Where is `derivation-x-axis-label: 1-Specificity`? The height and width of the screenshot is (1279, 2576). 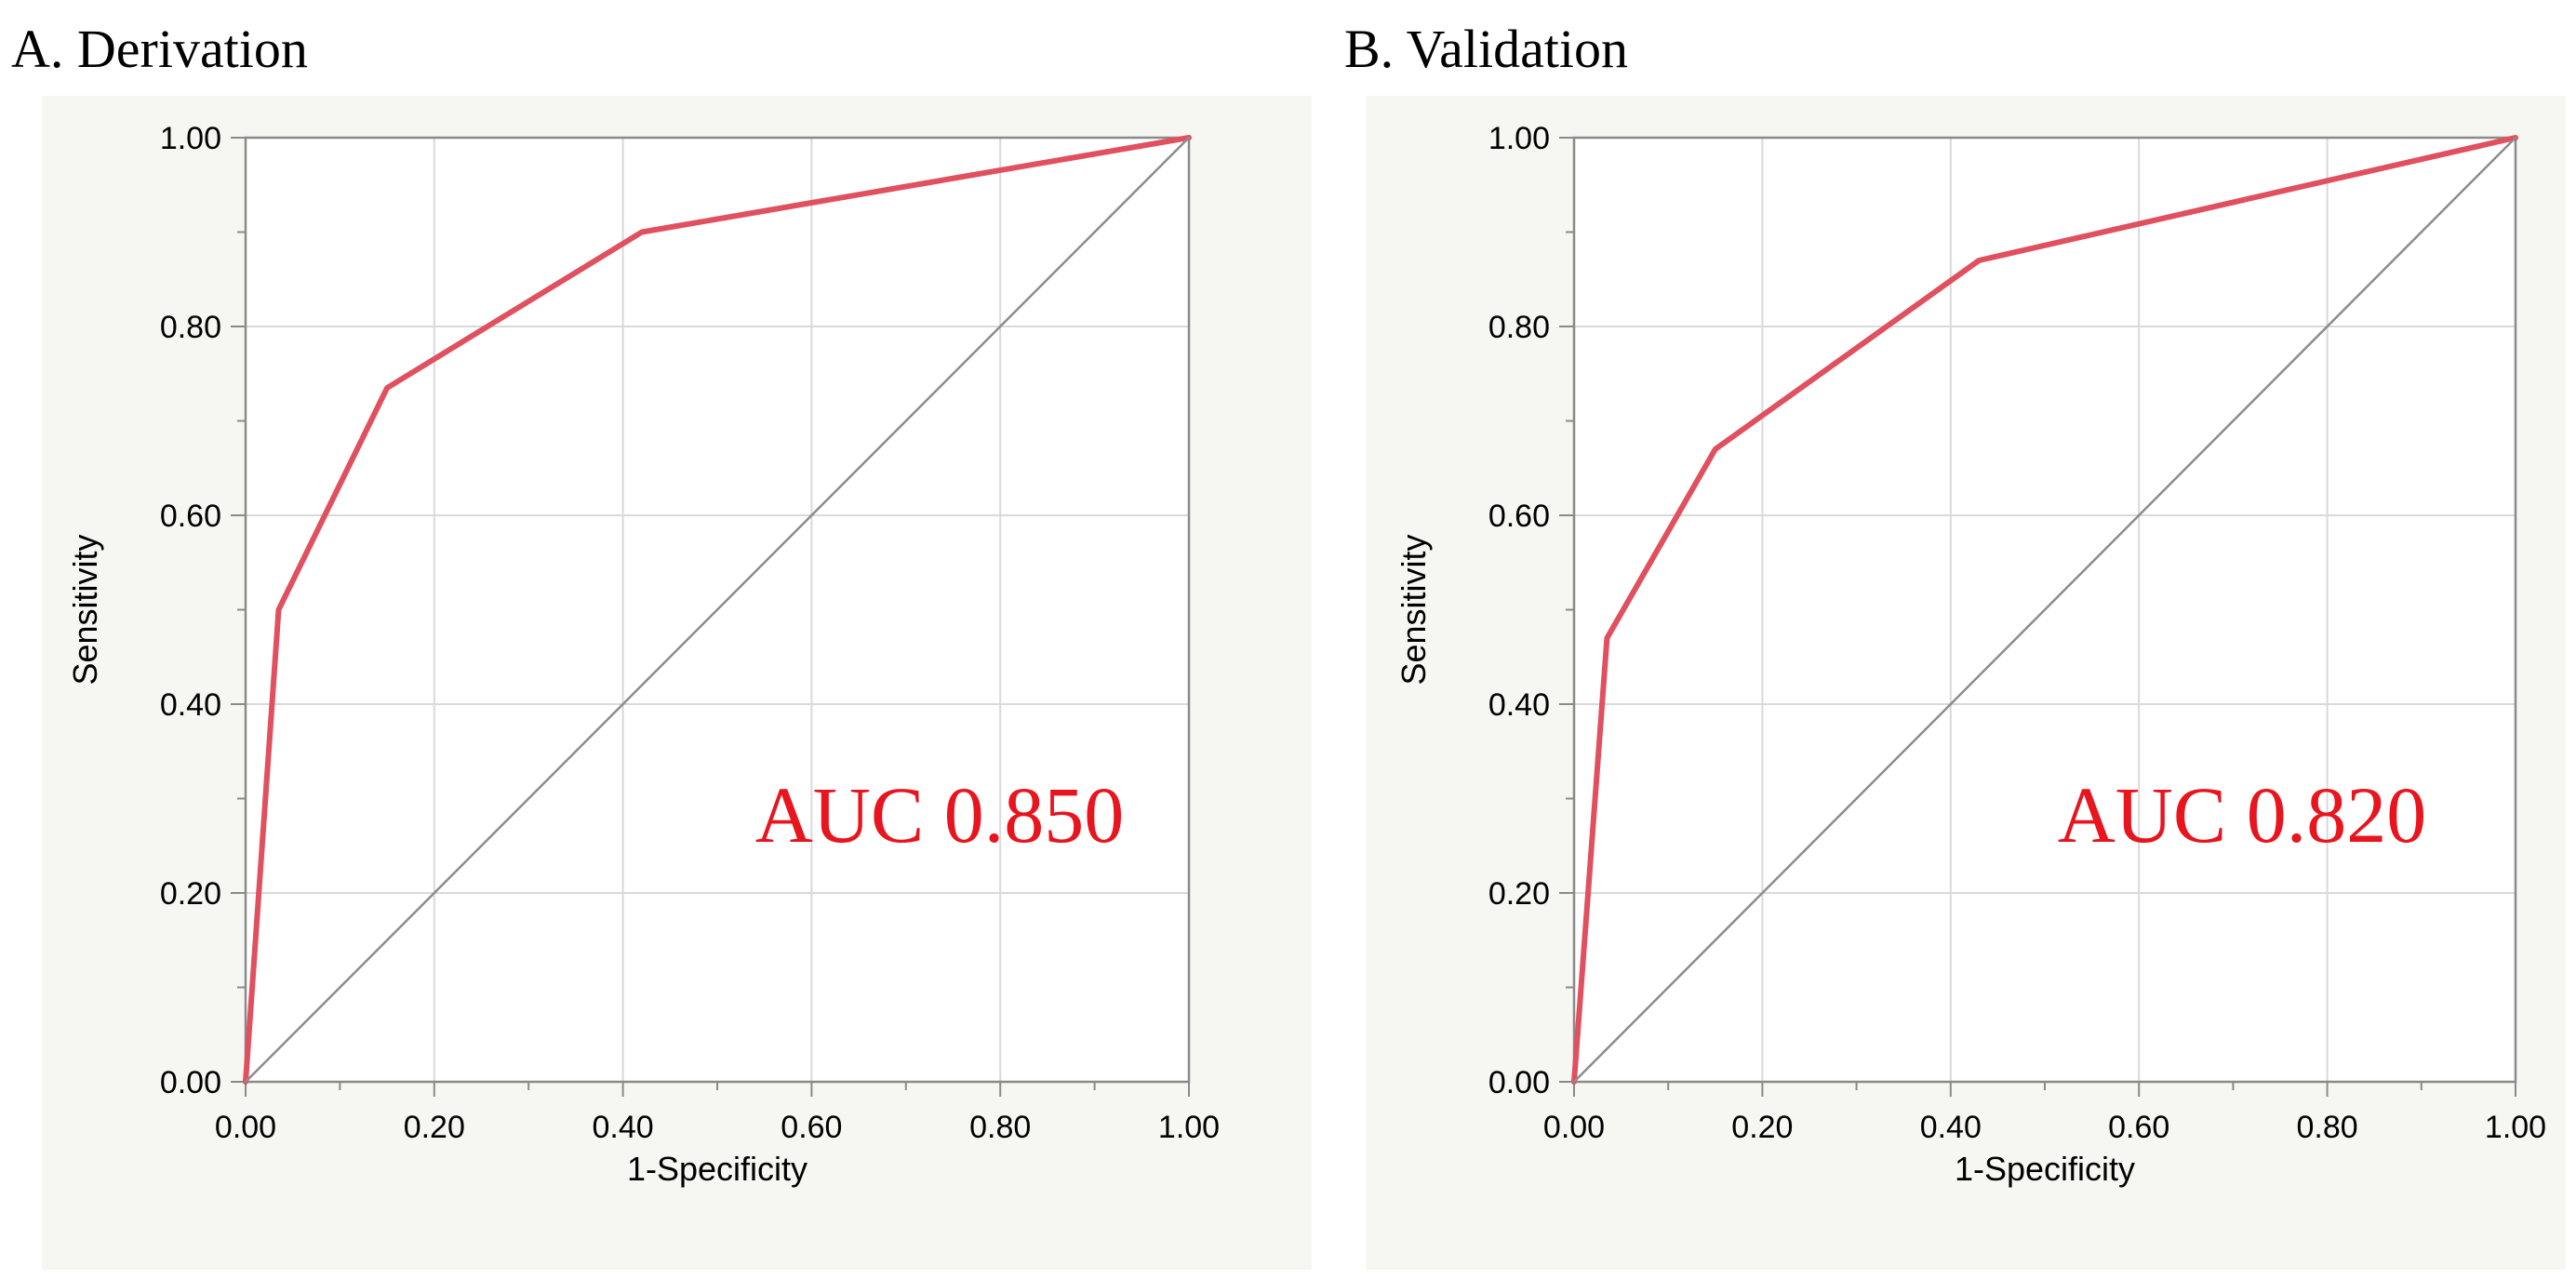 derivation-x-axis-label: 1-Specificity is located at coordinates (717, 1169).